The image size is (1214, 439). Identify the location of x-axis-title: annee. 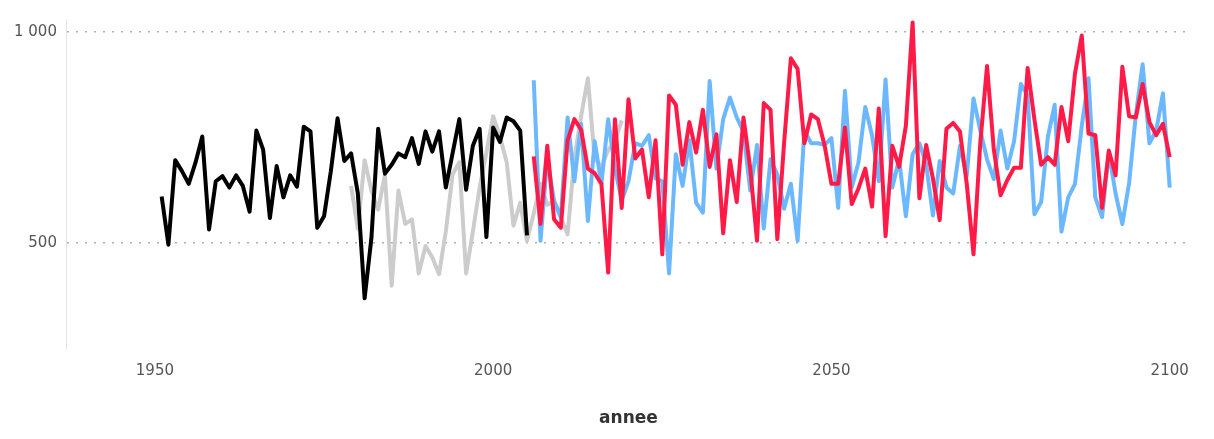
(628, 417).